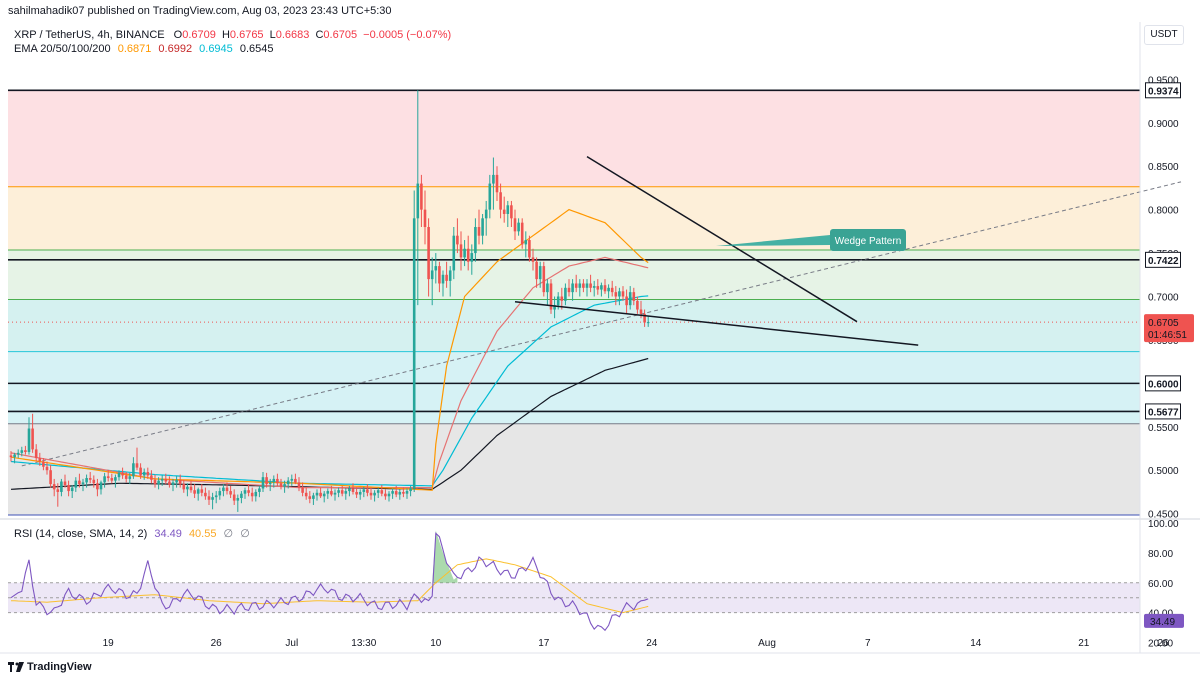 The image size is (1200, 681). I want to click on footer-brand: TradingView, so click(50, 667).